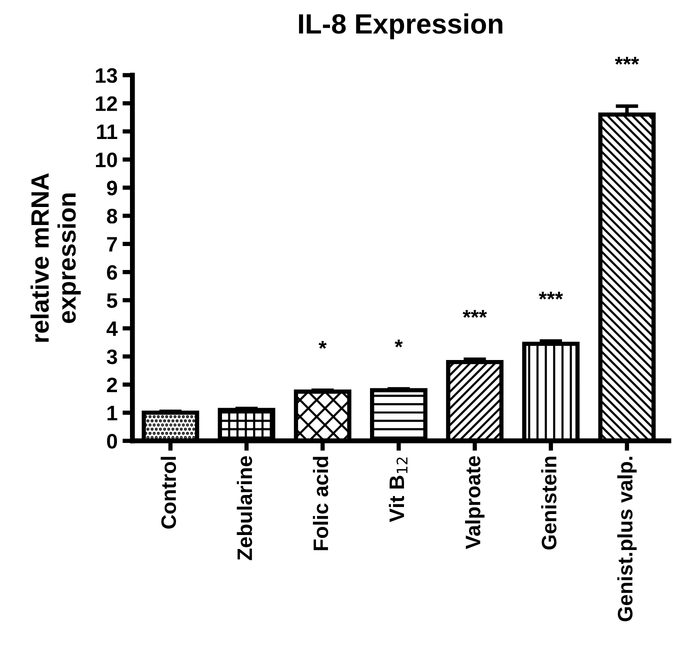 This screenshot has height=671, width=679. What do you see at coordinates (107, 131) in the screenshot?
I see `y-tick-label: 11` at bounding box center [107, 131].